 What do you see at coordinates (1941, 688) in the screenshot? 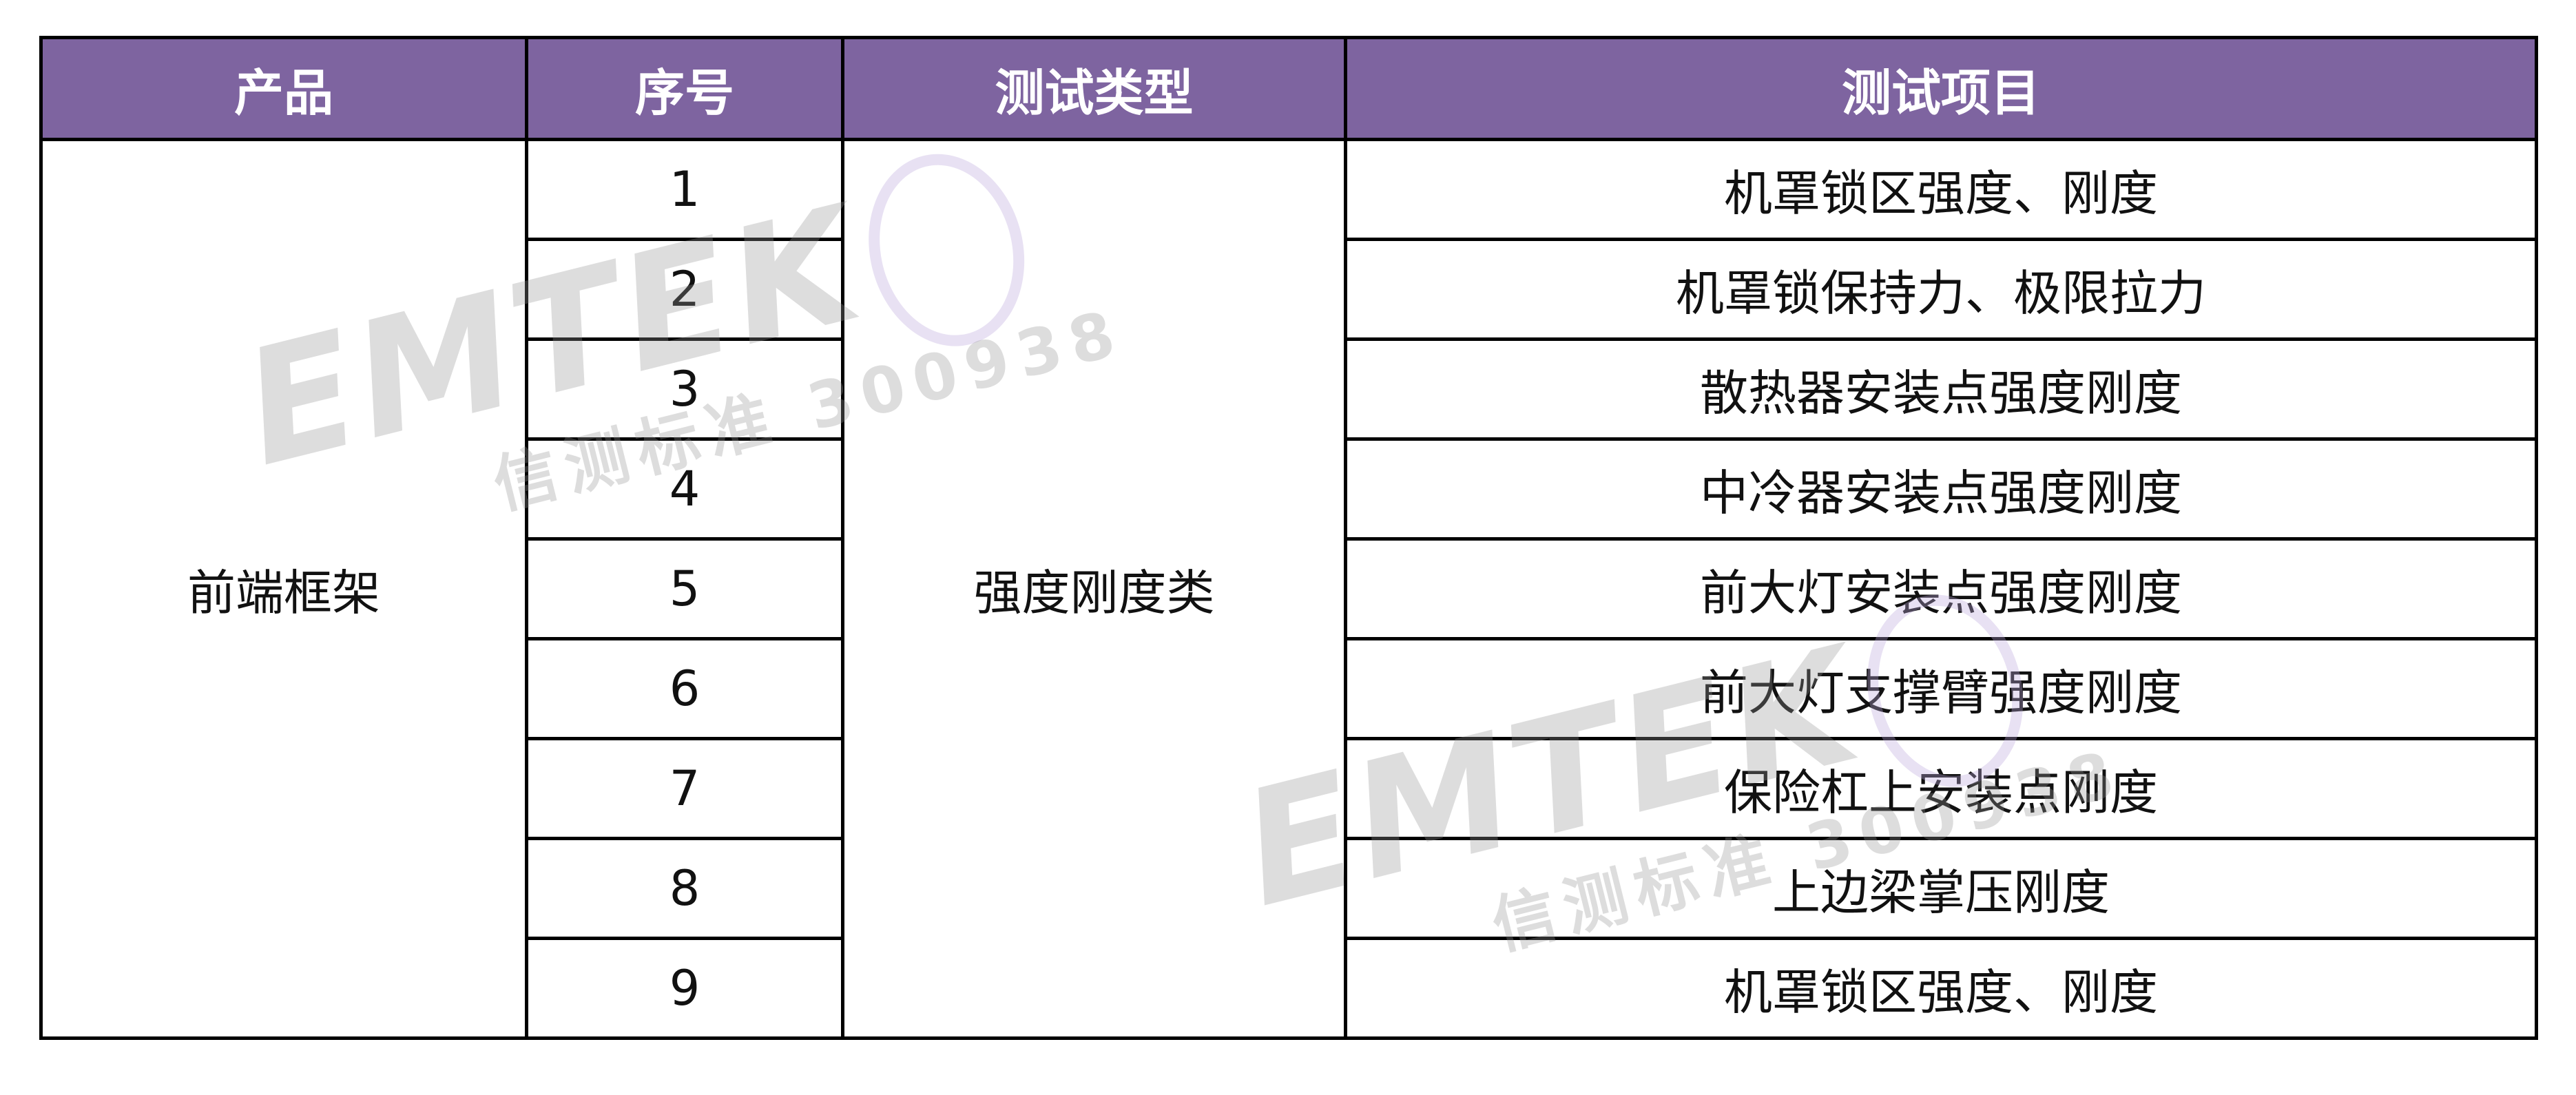
I see `test-item-cell: 前大灯支撑臂强度刚度` at bounding box center [1941, 688].